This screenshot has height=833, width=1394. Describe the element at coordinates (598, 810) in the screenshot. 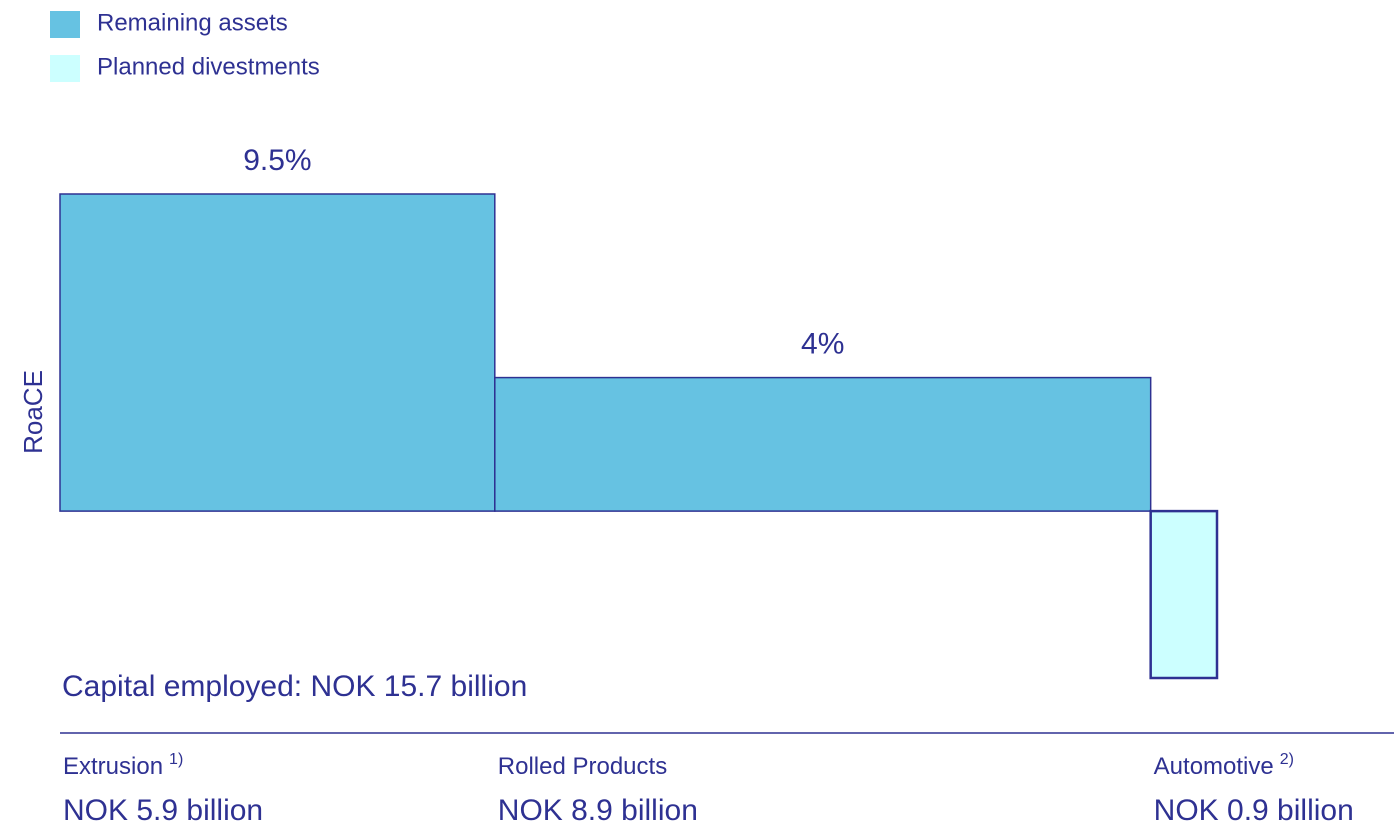

I see `capital-label: NOK 8.9 billion` at that location.